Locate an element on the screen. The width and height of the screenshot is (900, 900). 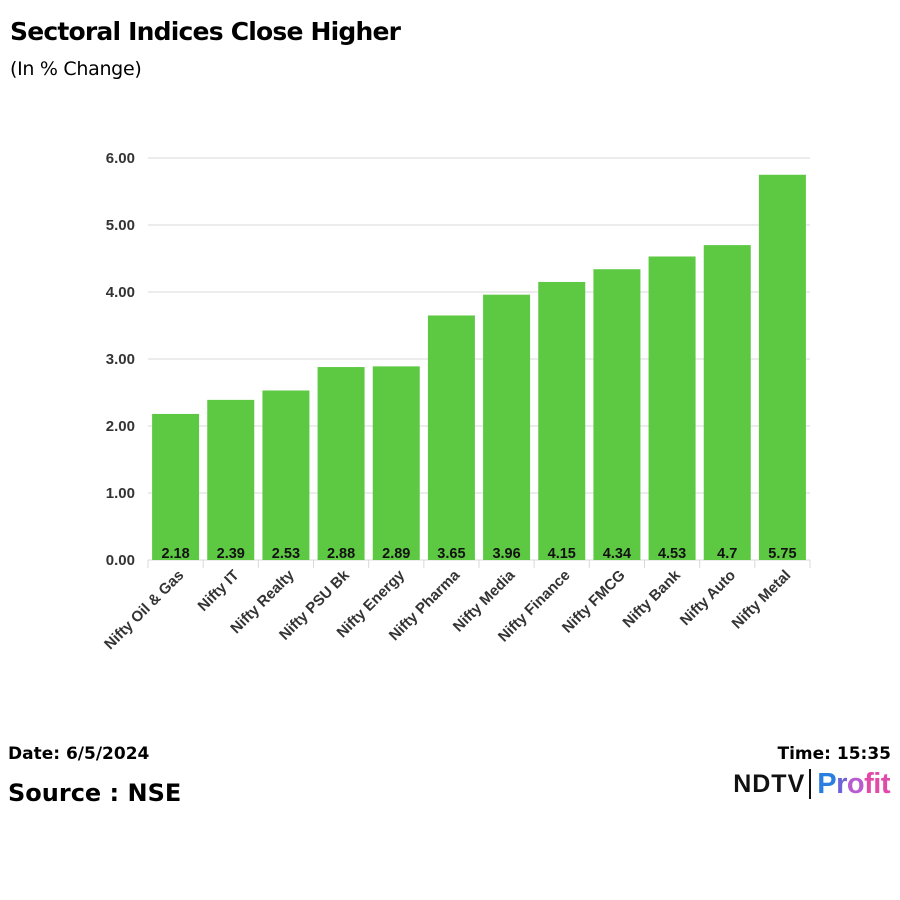
y-axis-ticks: 0.00 1.00 2.00 3.00 4.00 5.00 6.00 is located at coordinates (120, 359).